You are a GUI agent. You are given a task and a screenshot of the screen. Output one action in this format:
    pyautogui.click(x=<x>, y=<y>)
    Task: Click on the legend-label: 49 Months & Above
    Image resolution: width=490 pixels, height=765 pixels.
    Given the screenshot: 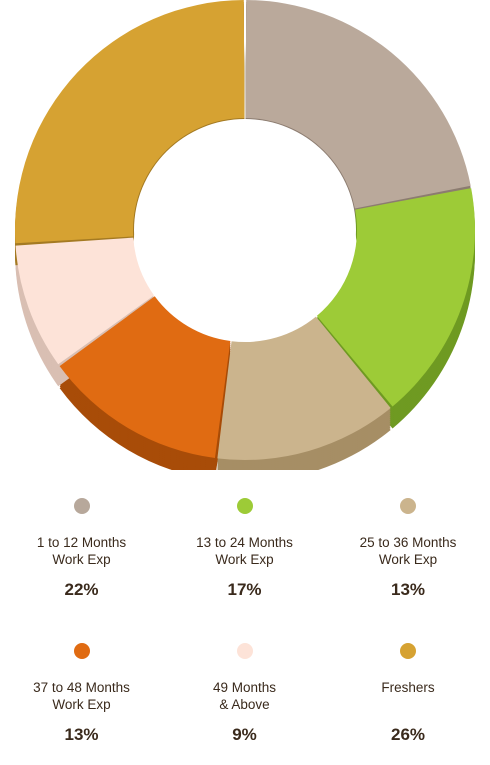 What is the action you would take?
    pyautogui.click(x=244, y=696)
    